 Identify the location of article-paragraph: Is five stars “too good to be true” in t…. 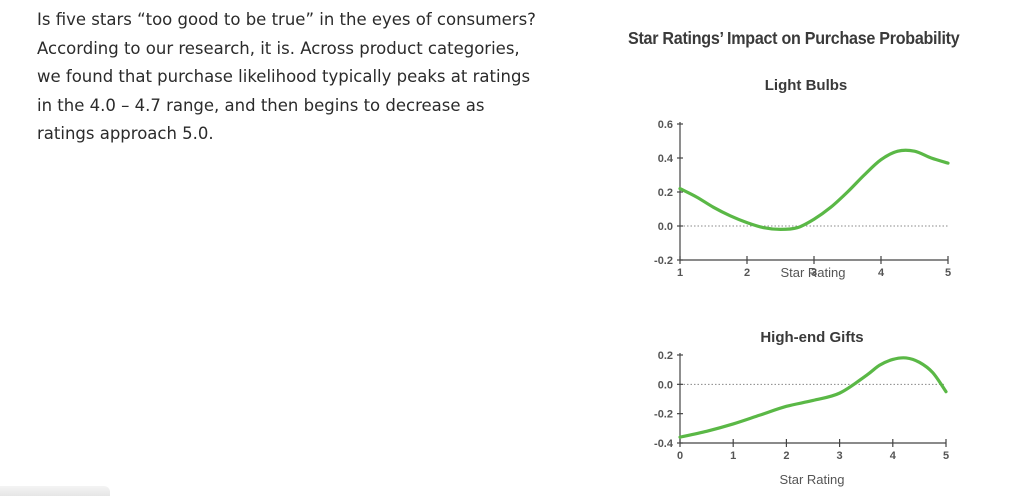
(286, 76).